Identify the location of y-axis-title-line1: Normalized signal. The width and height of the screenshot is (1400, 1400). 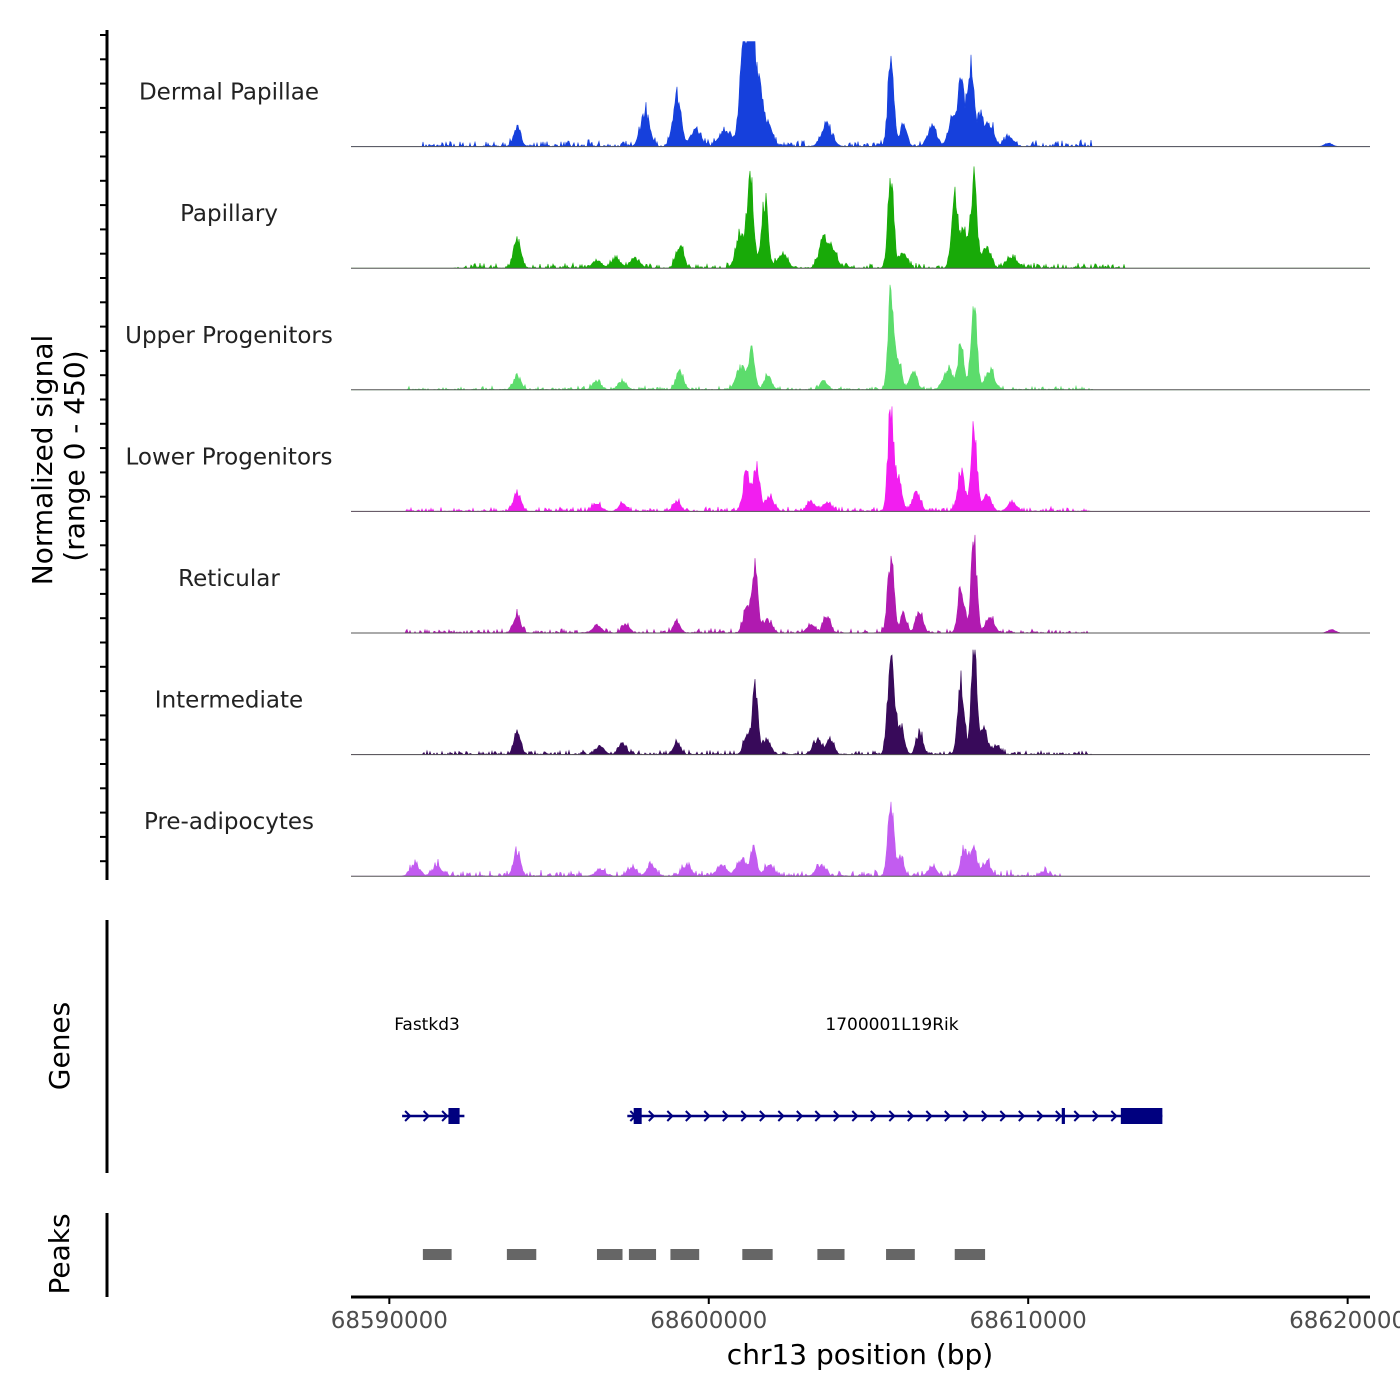
(42, 460).